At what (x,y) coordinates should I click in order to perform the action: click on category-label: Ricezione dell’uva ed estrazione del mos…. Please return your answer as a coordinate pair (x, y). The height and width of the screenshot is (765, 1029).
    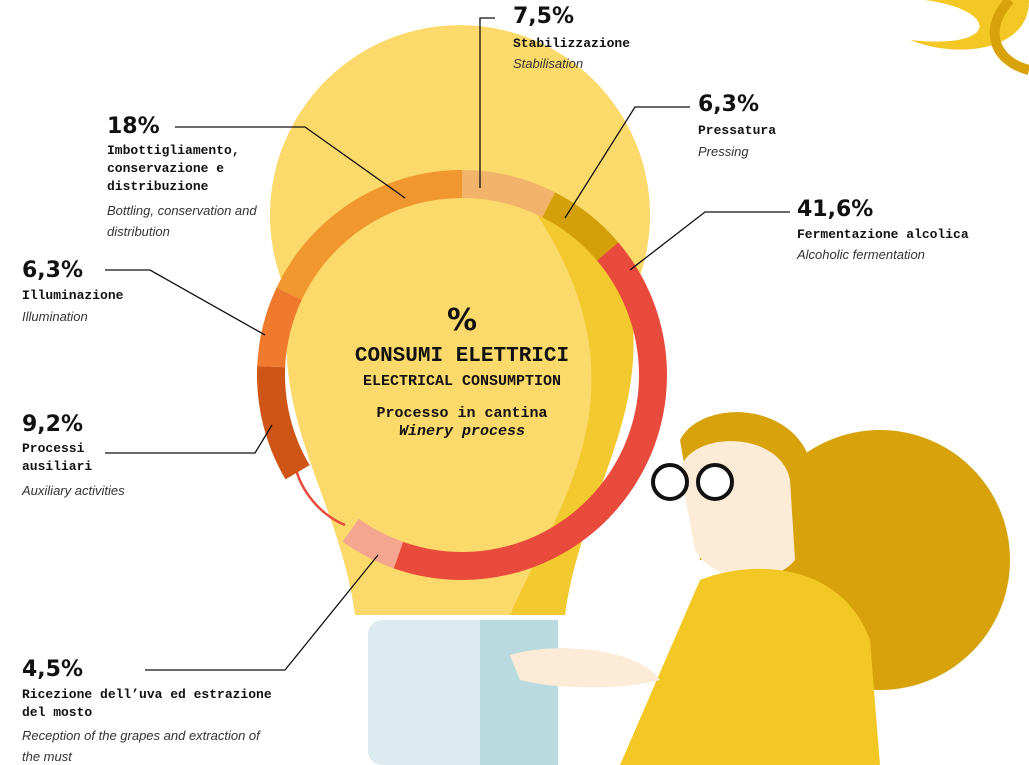
    Looking at the image, I should click on (147, 703).